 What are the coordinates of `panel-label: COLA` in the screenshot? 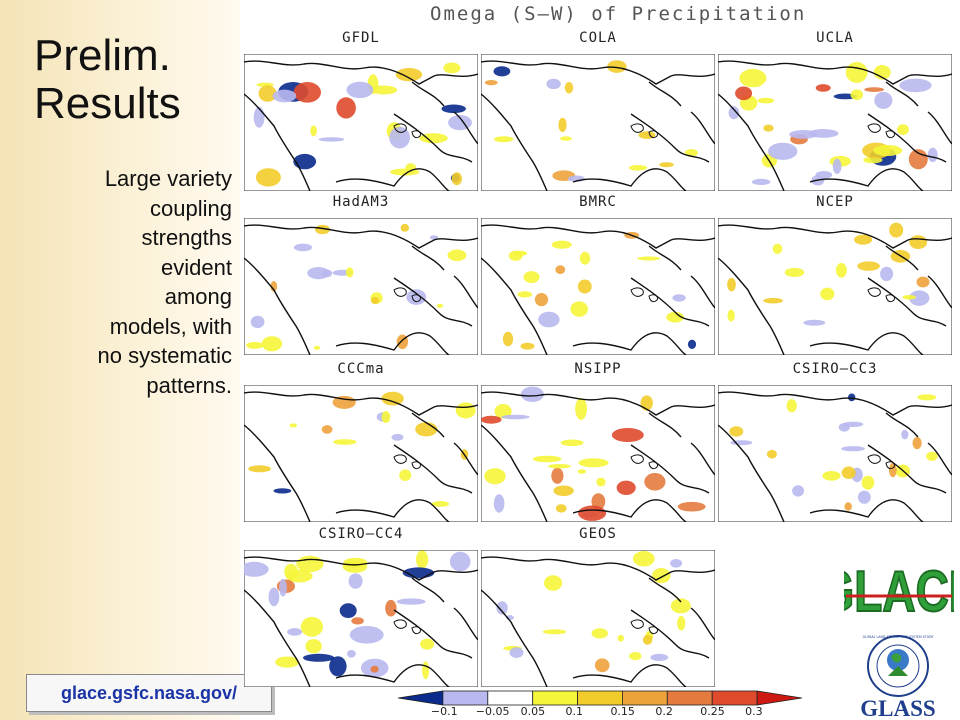 It's located at (598, 38).